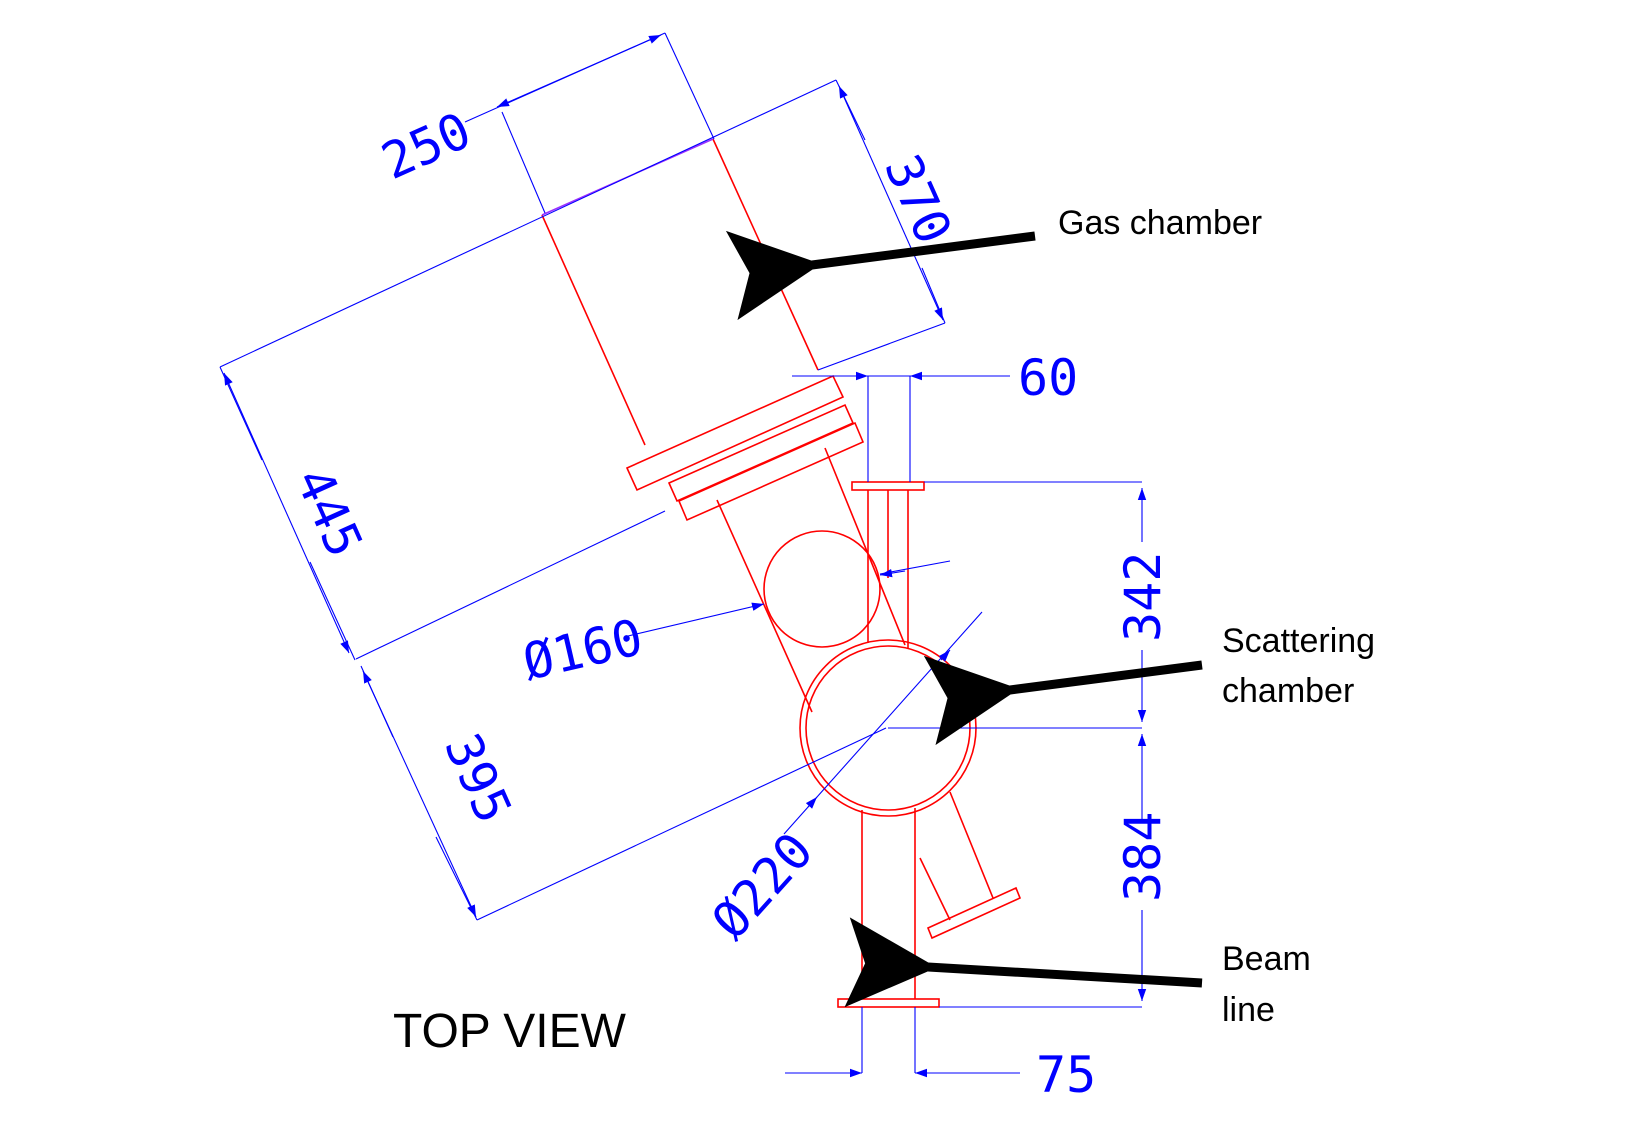  Describe the element at coordinates (1143, 857) in the screenshot. I see `dim-384: 384` at that location.